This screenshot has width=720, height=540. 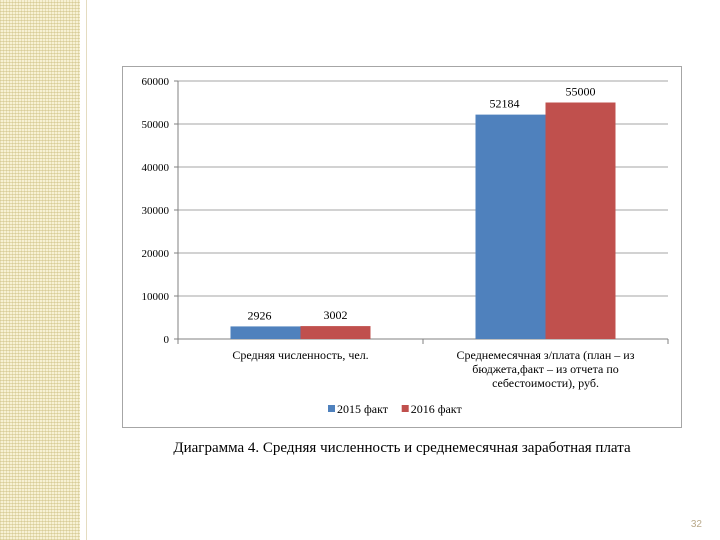 I want to click on x-tick-label: Средняя численность, чел., so click(x=300, y=355).